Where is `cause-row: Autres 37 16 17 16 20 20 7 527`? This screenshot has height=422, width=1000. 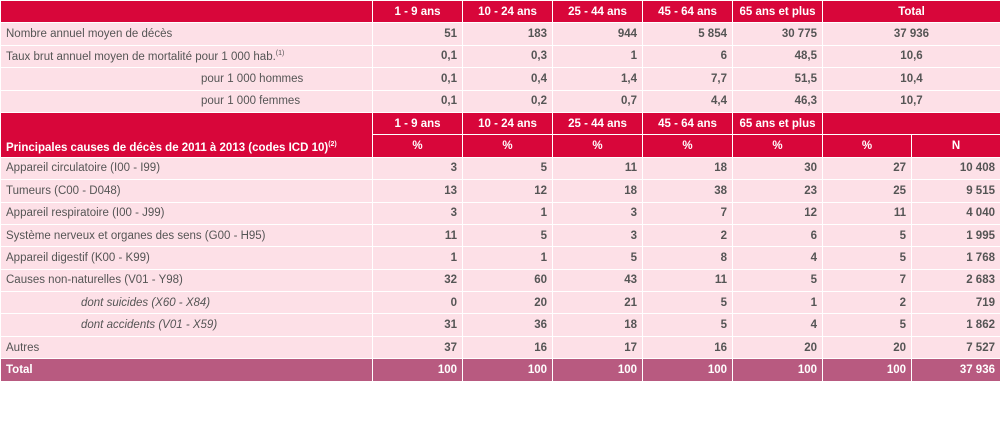 cause-row: Autres 37 16 17 16 20 20 7 527 is located at coordinates (500, 347).